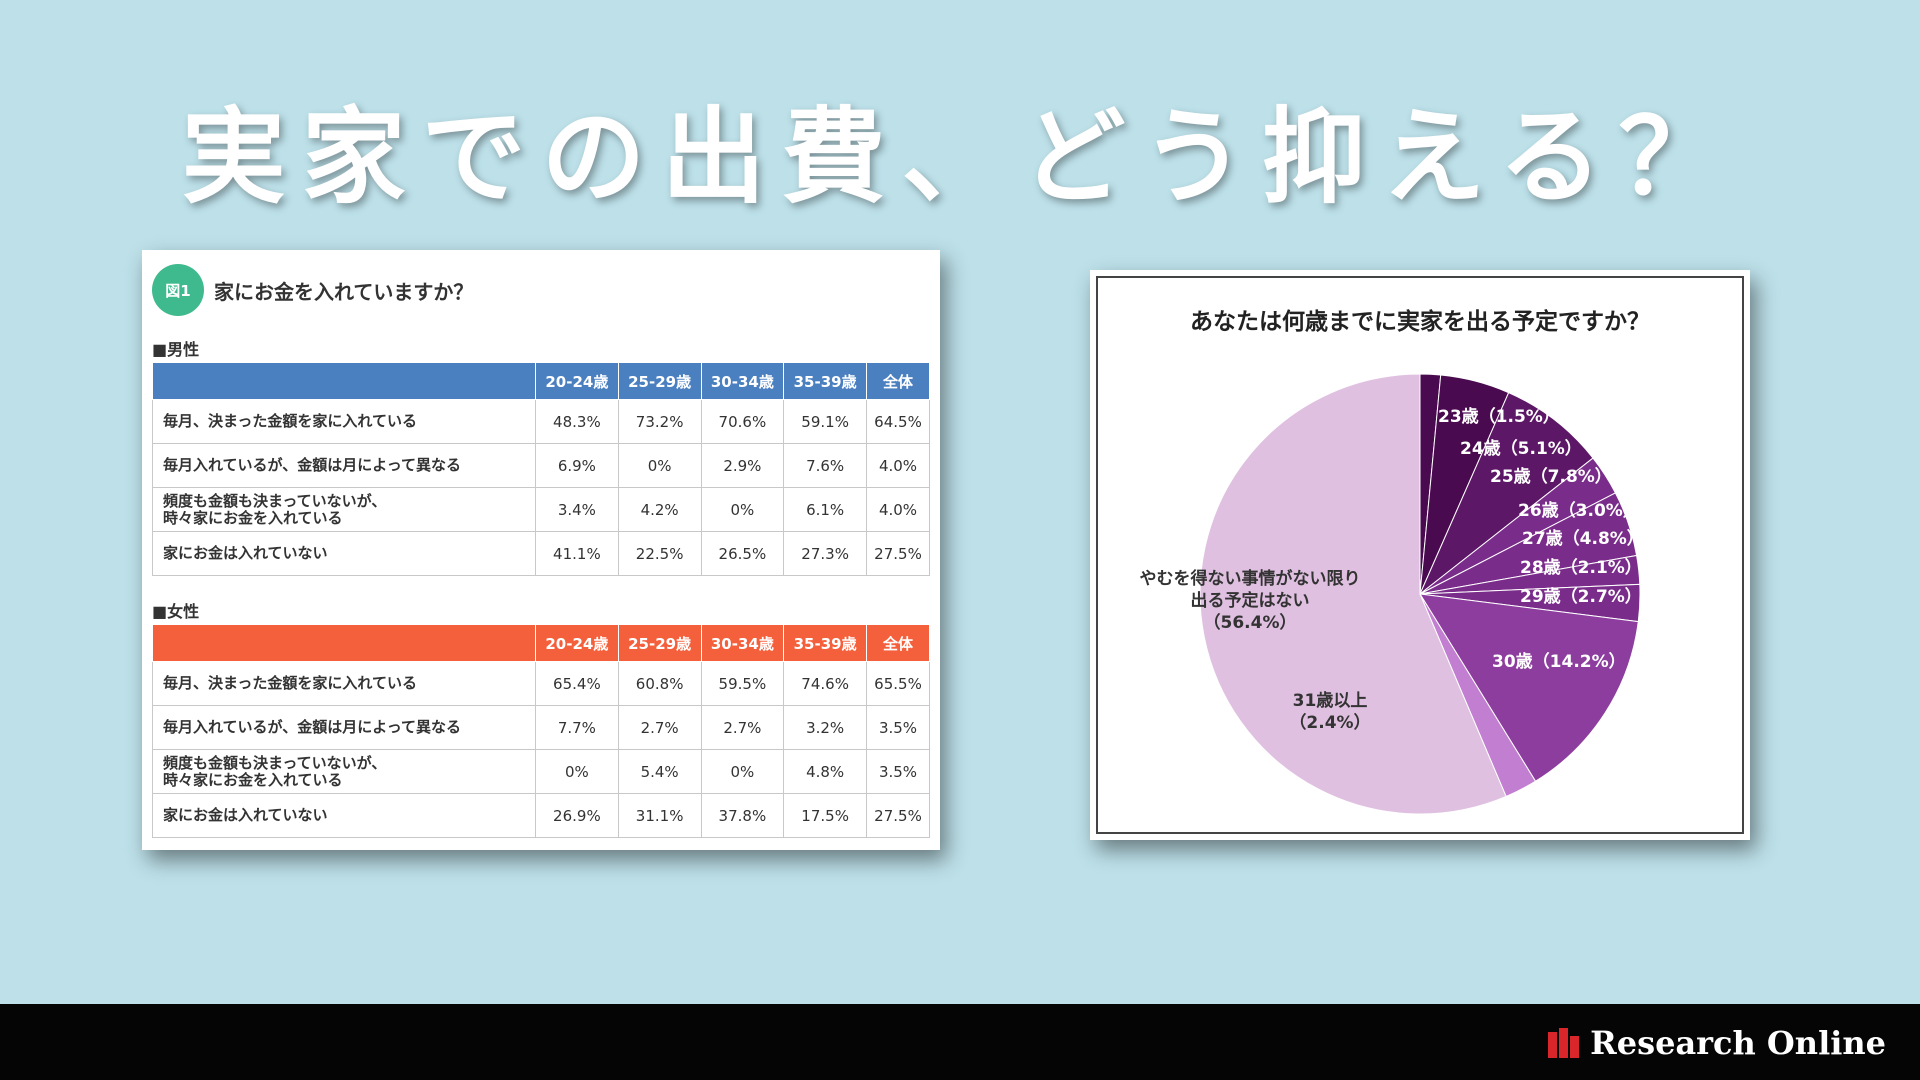  I want to click on table-cell: 7.6%, so click(825, 465).